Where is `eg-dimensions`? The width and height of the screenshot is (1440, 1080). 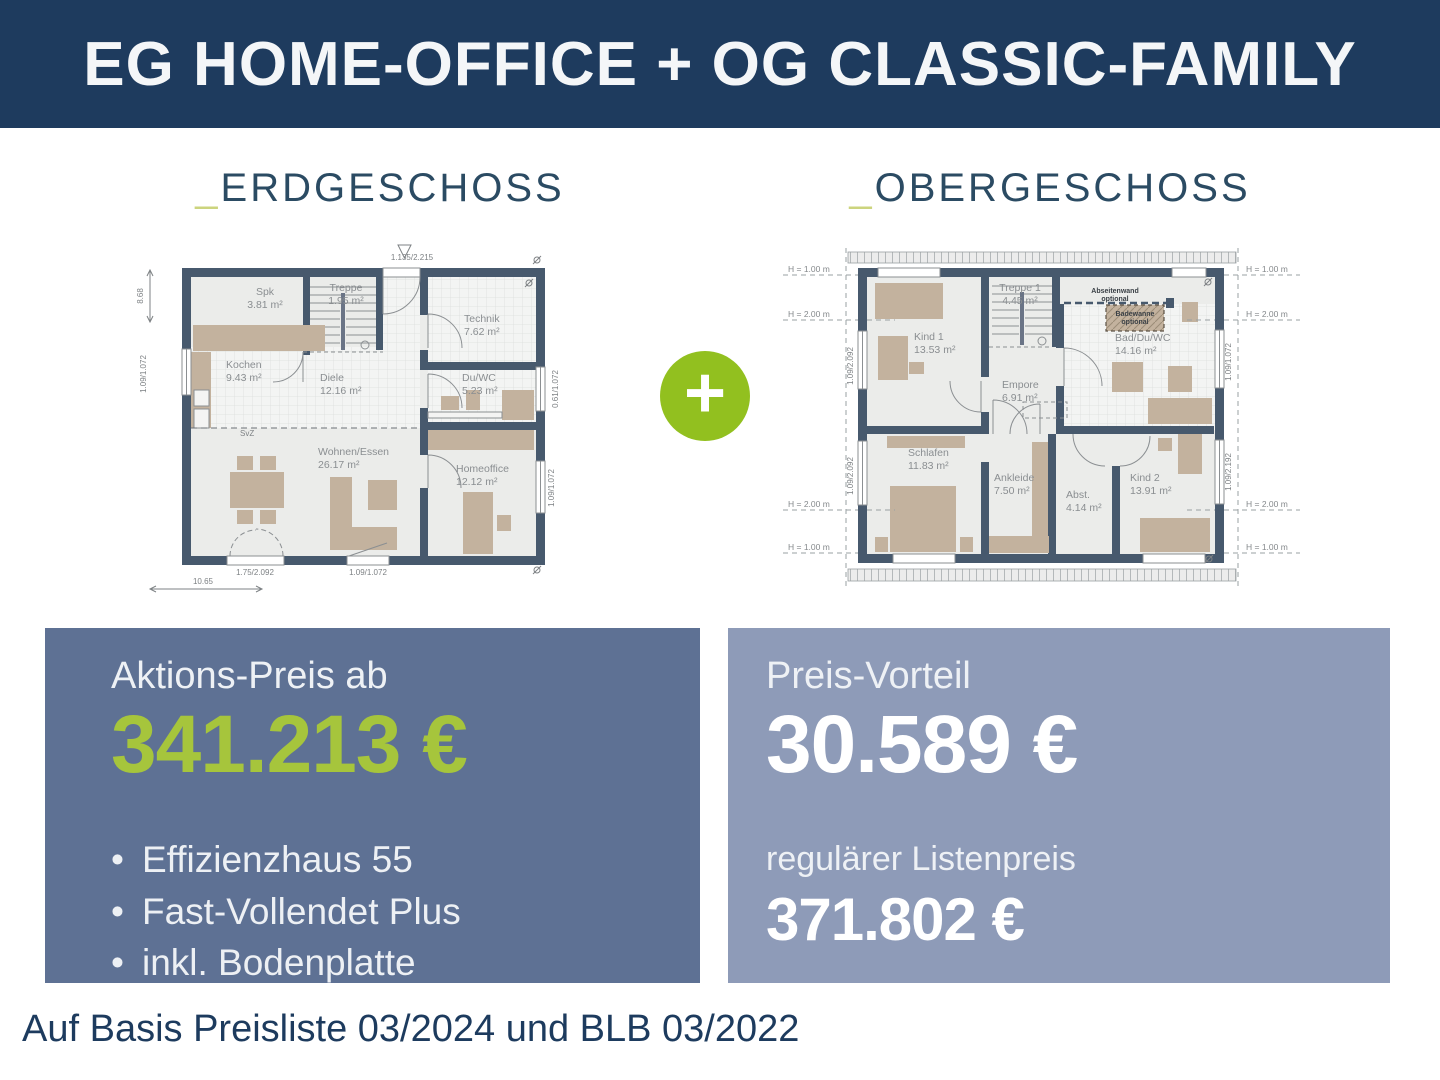
eg-dimensions is located at coordinates (344, 418).